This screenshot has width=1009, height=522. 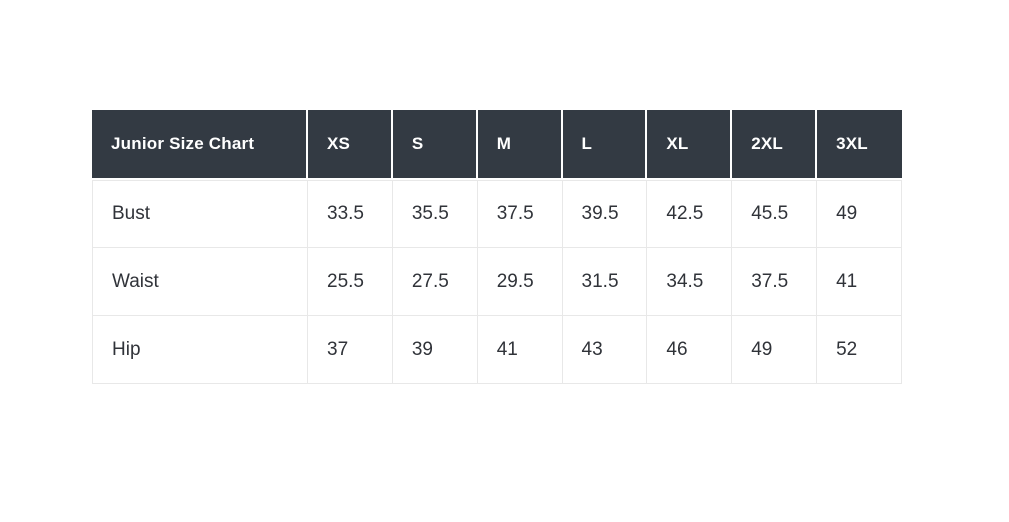 What do you see at coordinates (435, 282) in the screenshot?
I see `table-cell: 27.5` at bounding box center [435, 282].